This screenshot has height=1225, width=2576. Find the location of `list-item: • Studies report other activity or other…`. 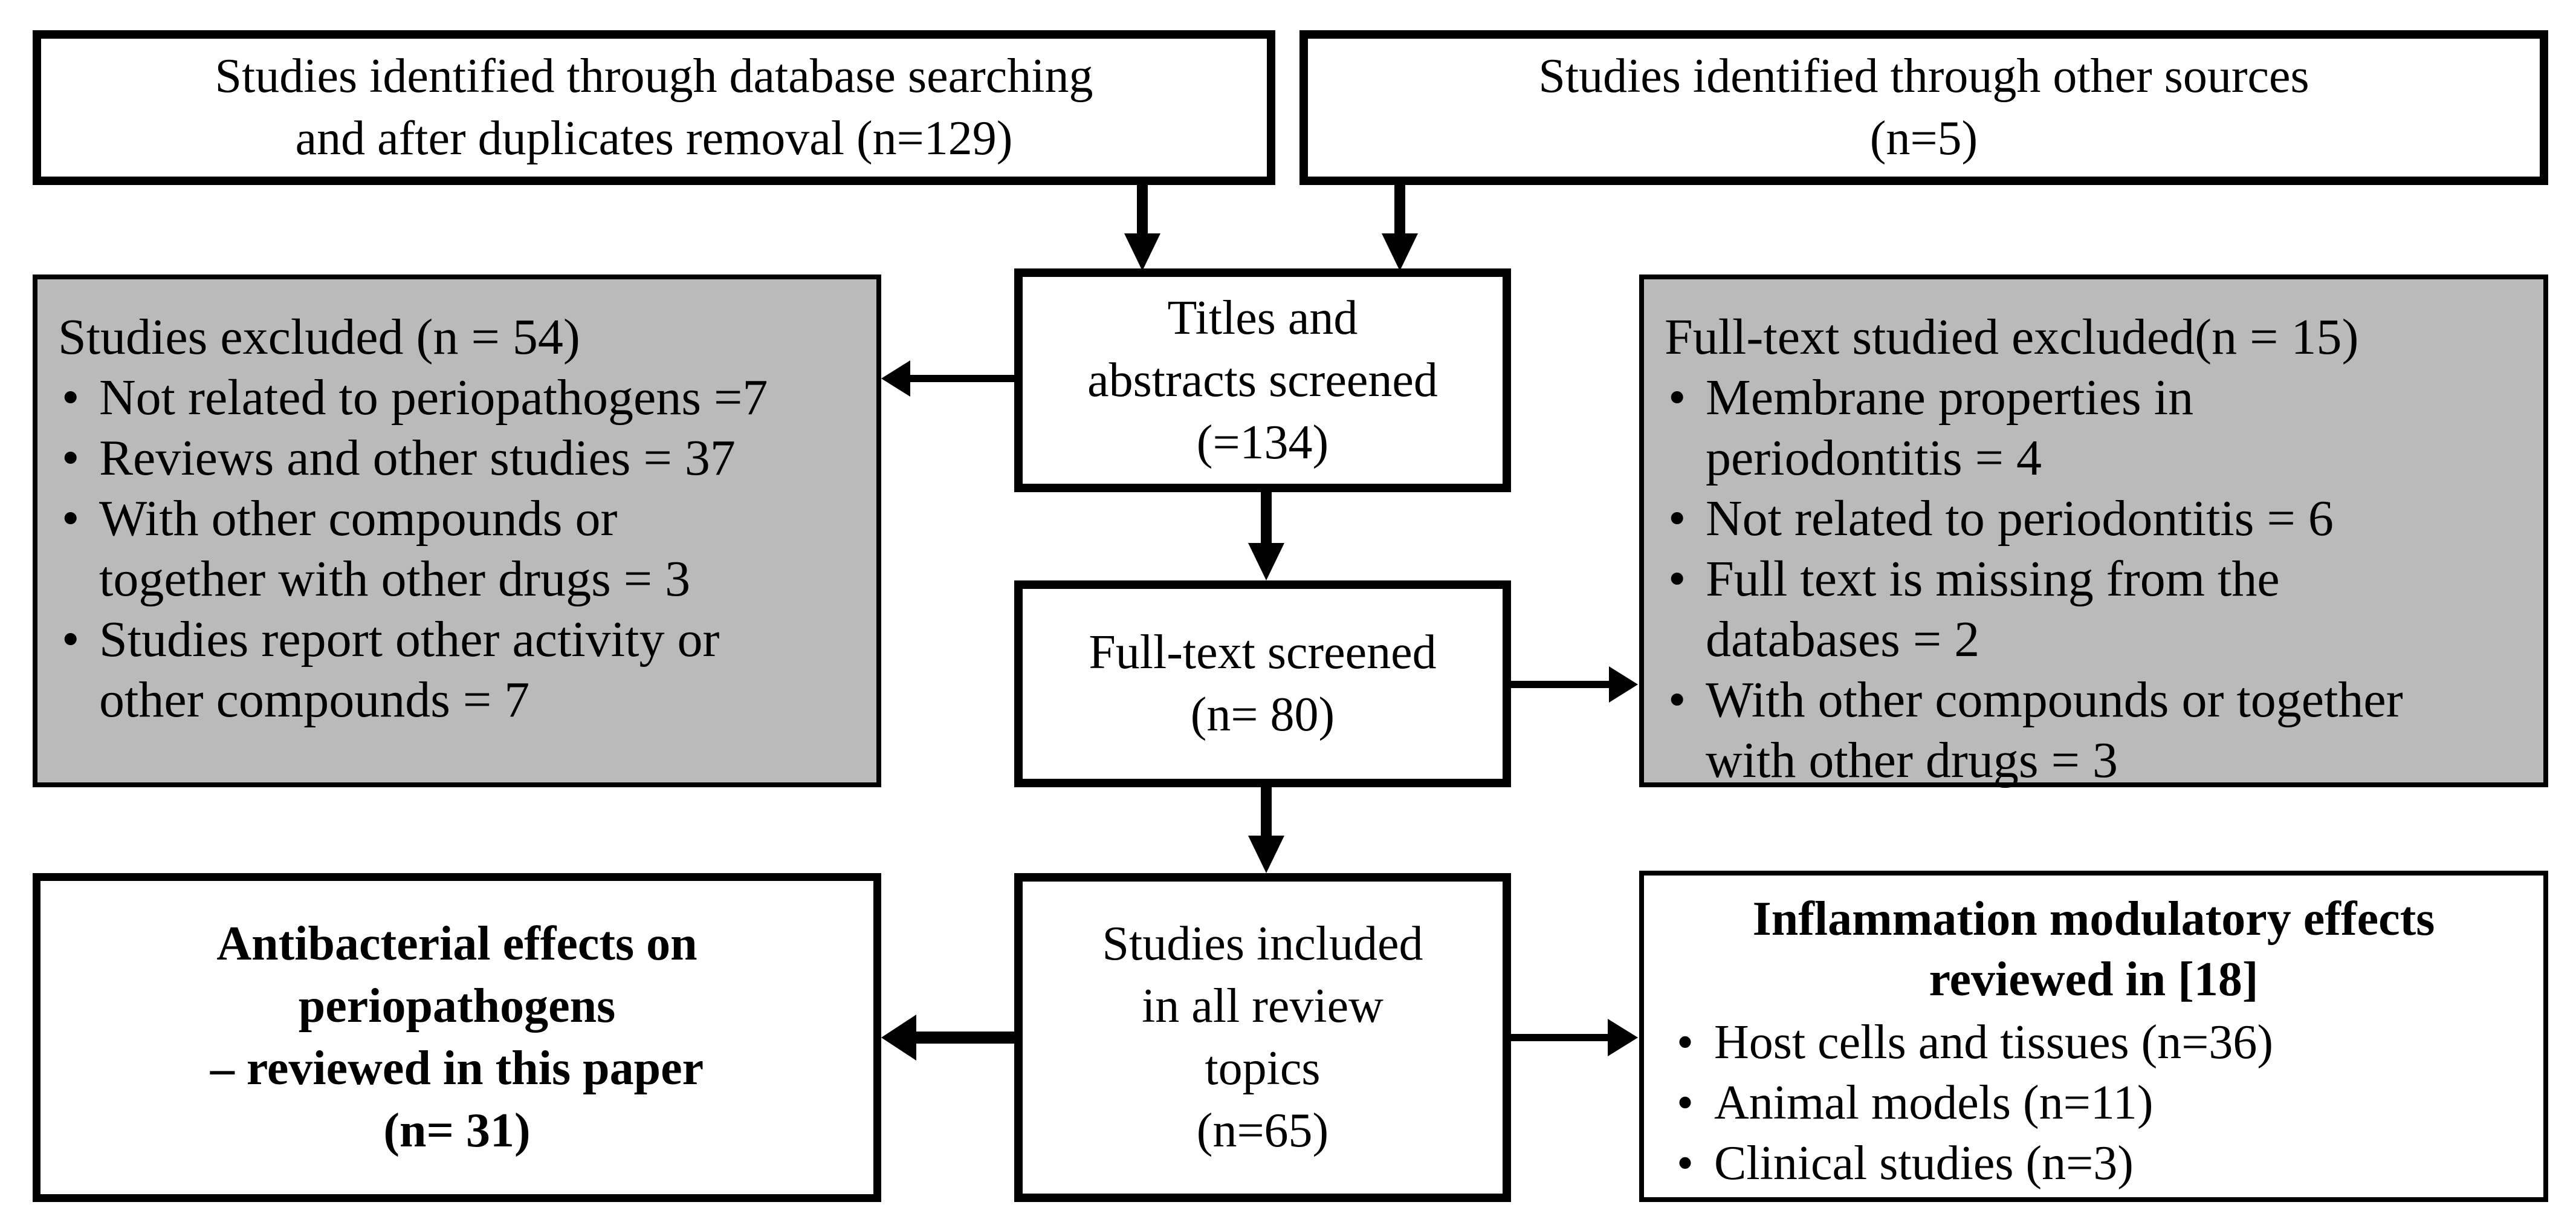

list-item: • Studies report other activity or other… is located at coordinates (464, 670).